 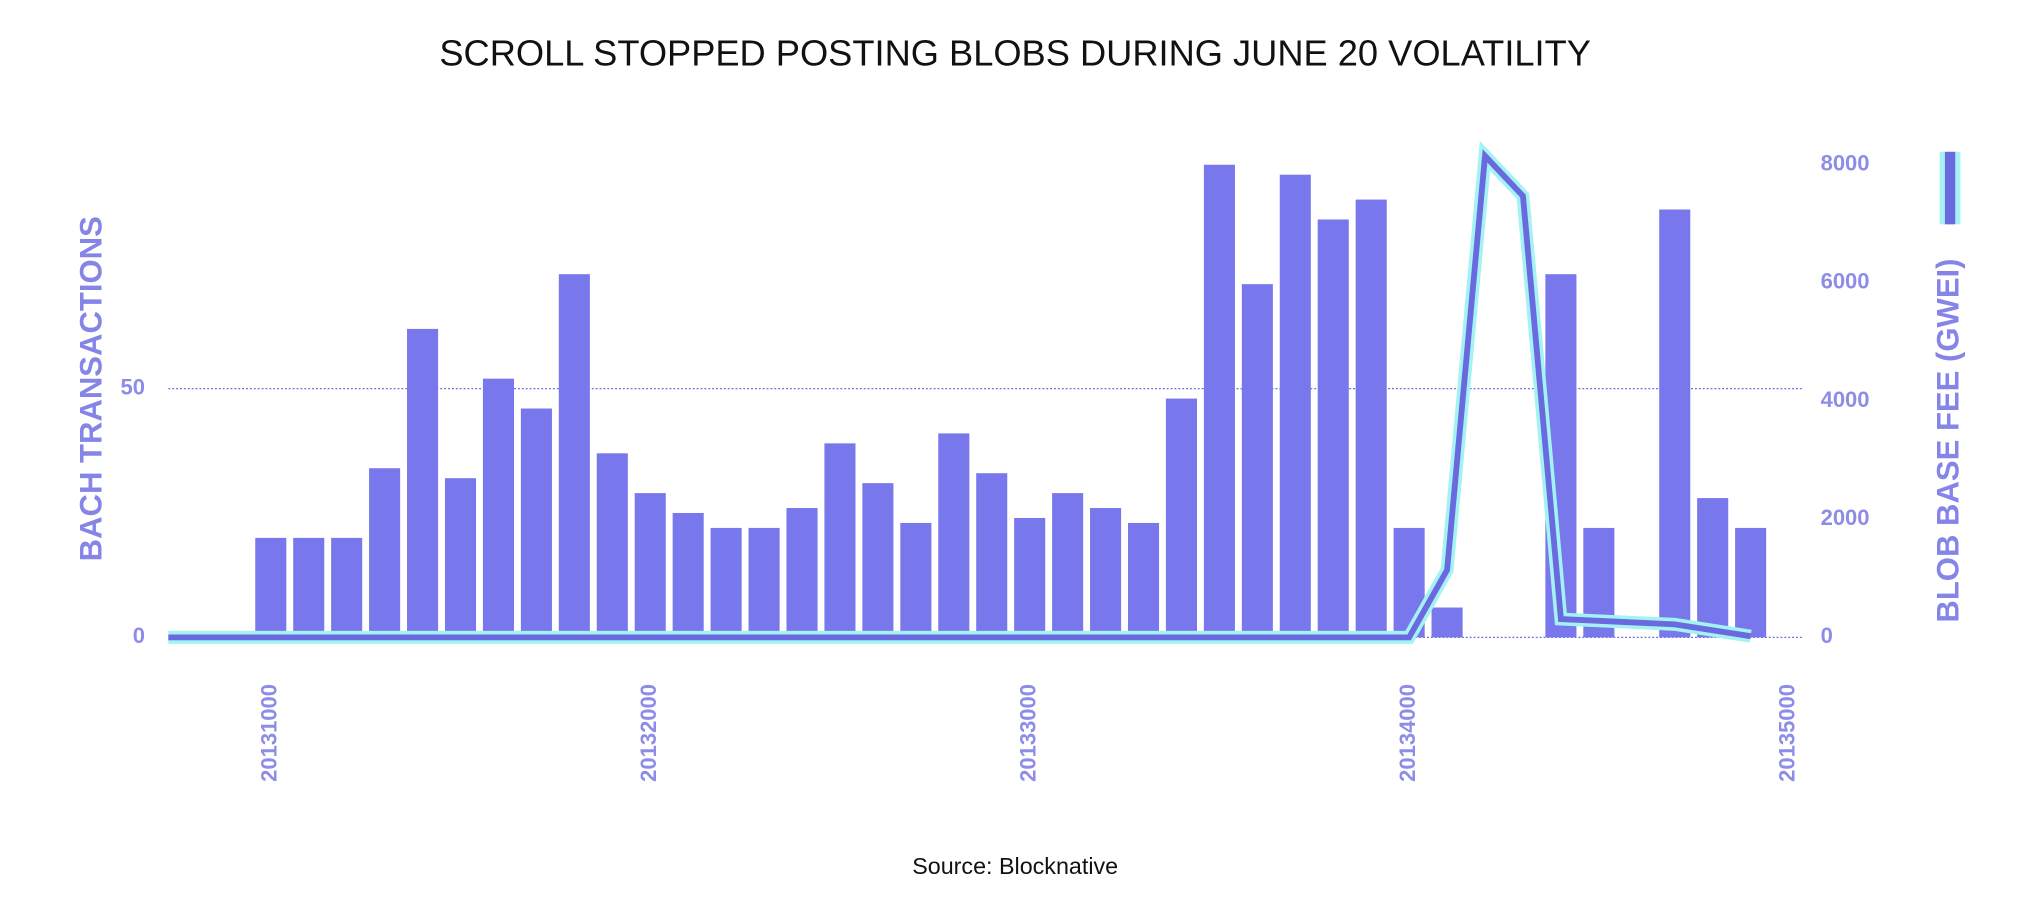 What do you see at coordinates (648, 733) in the screenshot?
I see `x-tick-label: 20132000` at bounding box center [648, 733].